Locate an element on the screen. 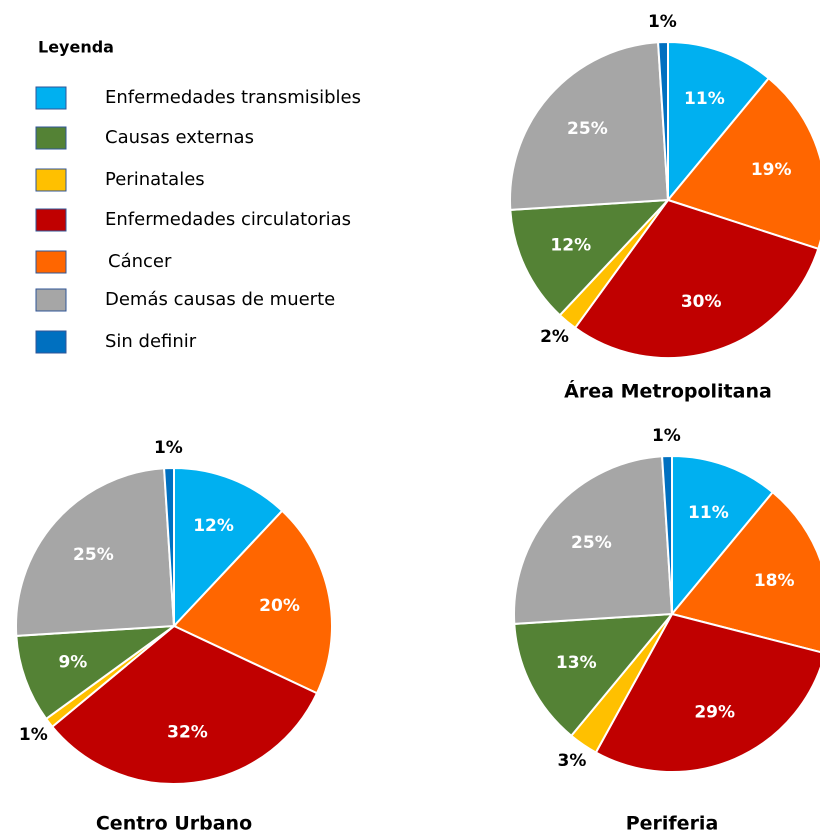 The height and width of the screenshot is (836, 820). data-label: 32% is located at coordinates (187, 733).